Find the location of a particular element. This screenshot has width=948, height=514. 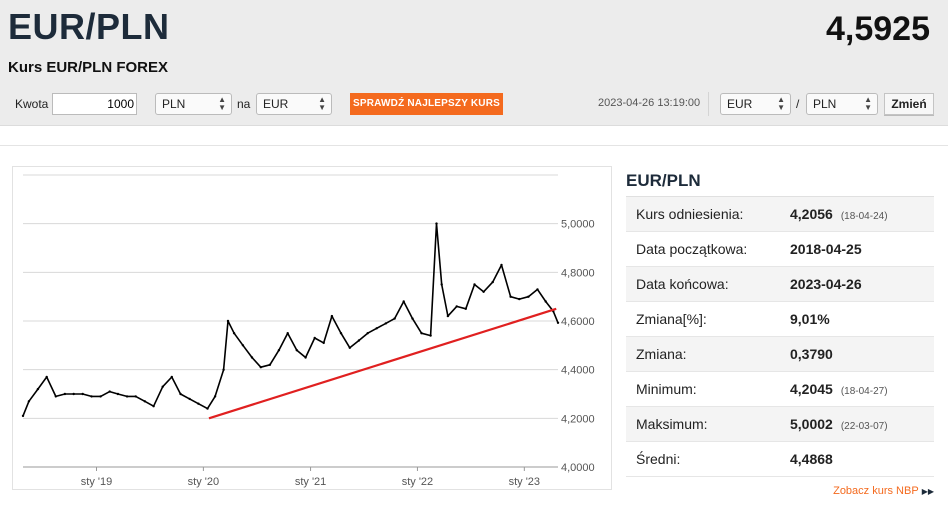

double-chevron-right-icon: ▶▶ is located at coordinates (927, 491).